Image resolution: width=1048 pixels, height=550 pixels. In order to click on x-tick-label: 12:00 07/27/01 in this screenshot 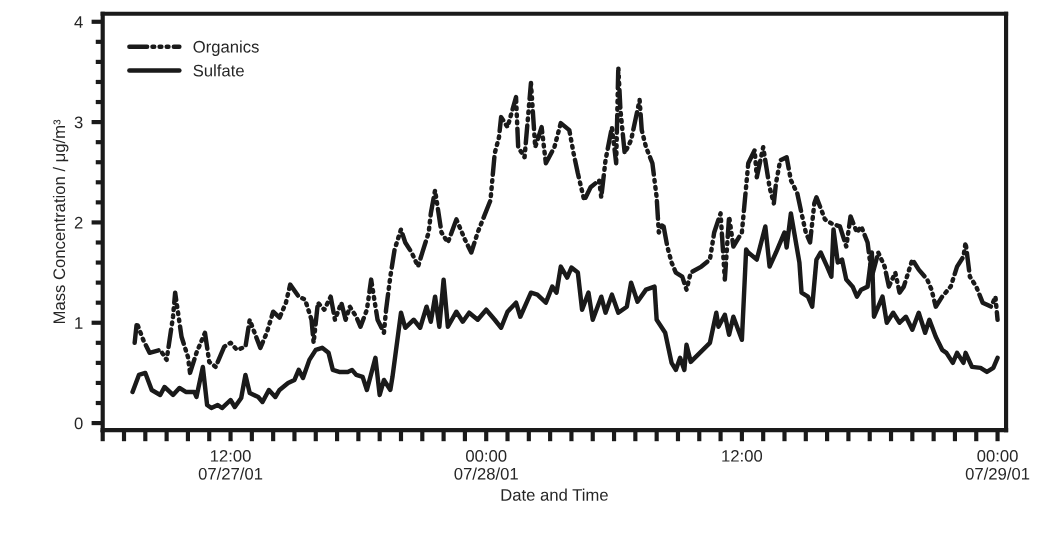, I will do `click(230, 464)`.